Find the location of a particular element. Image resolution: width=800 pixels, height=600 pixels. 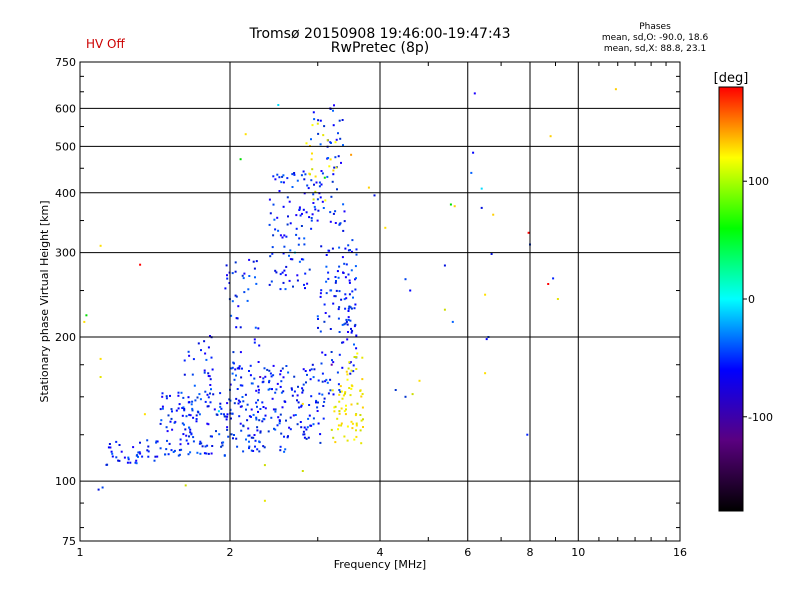

y-tick-label: 600 is located at coordinates (65, 108).